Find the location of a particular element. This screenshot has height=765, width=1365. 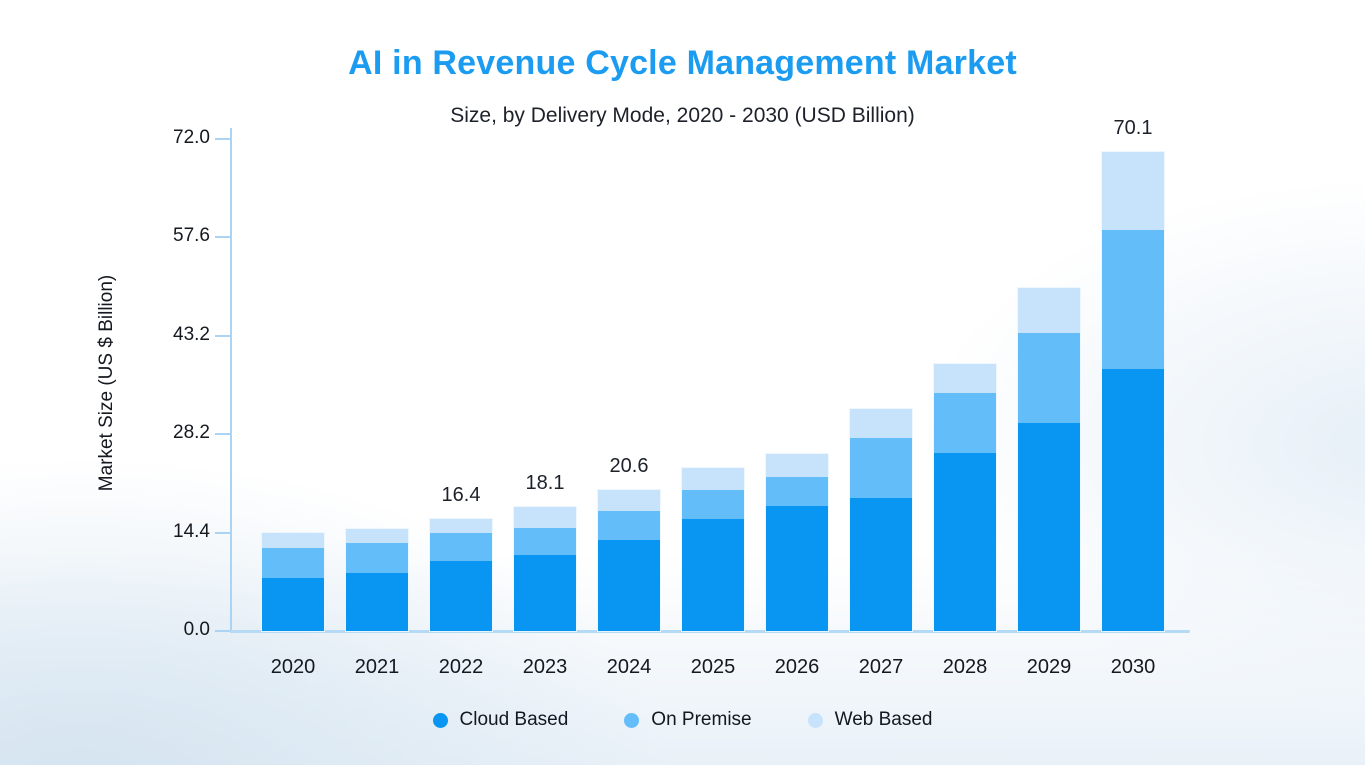

stacked-bar-2025 is located at coordinates (713, 549).